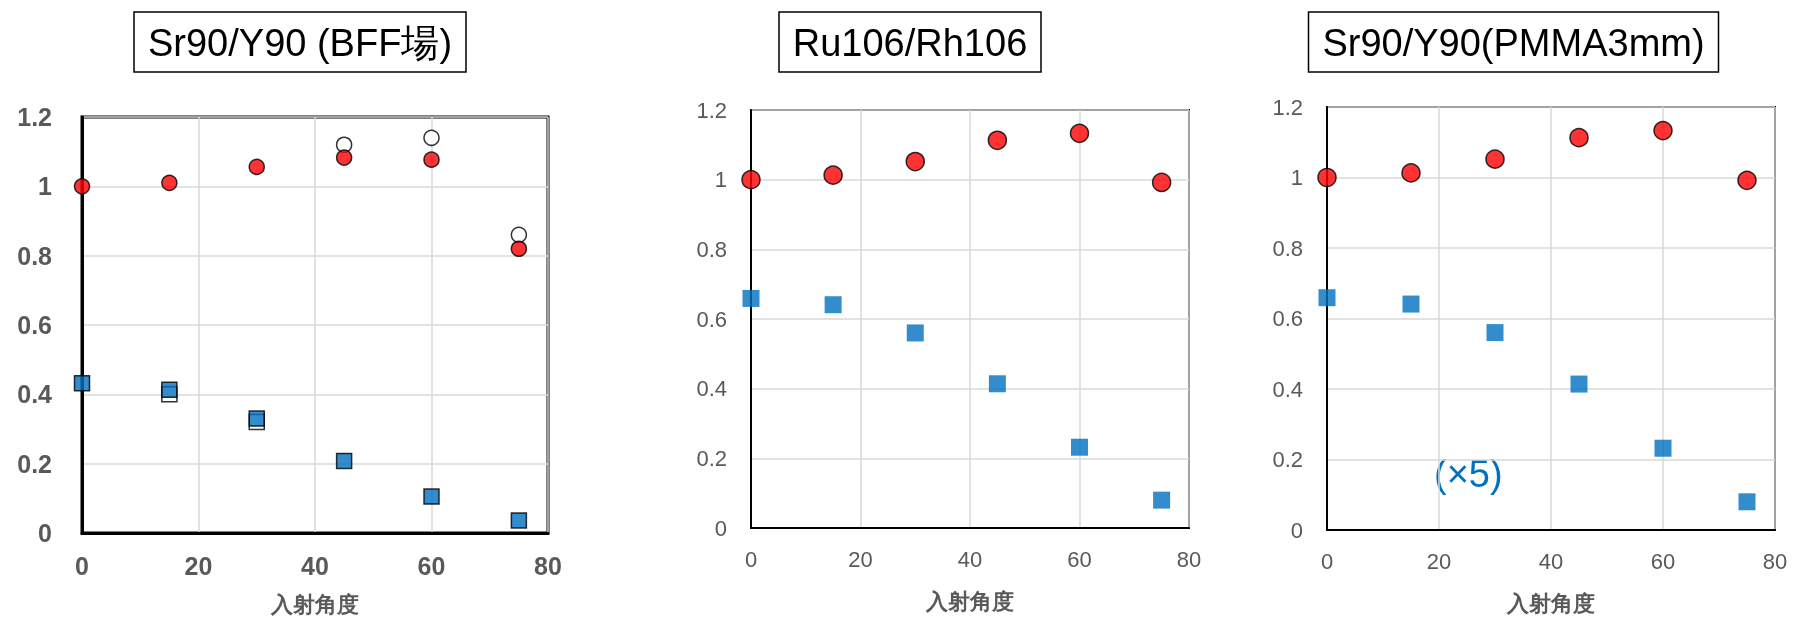 This screenshot has height=622, width=1812. Describe the element at coordinates (1513, 43) in the screenshot. I see `chart-title: Sr90/Y90(PMMA3mm)` at that location.